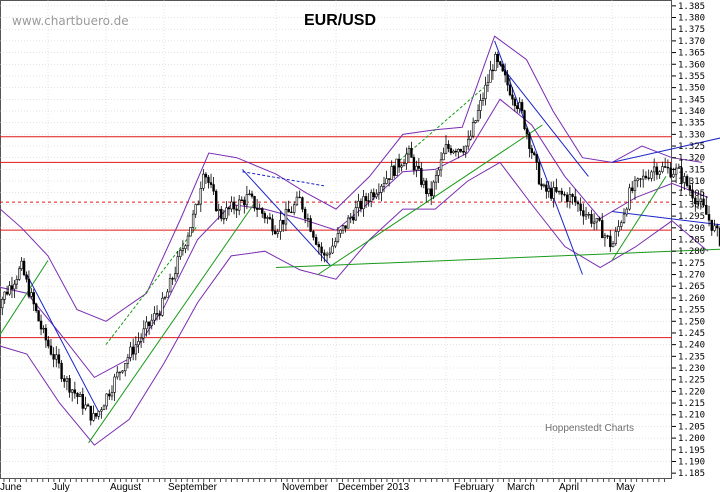  I want to click on y-tick-label: 1.195, so click(691, 451).